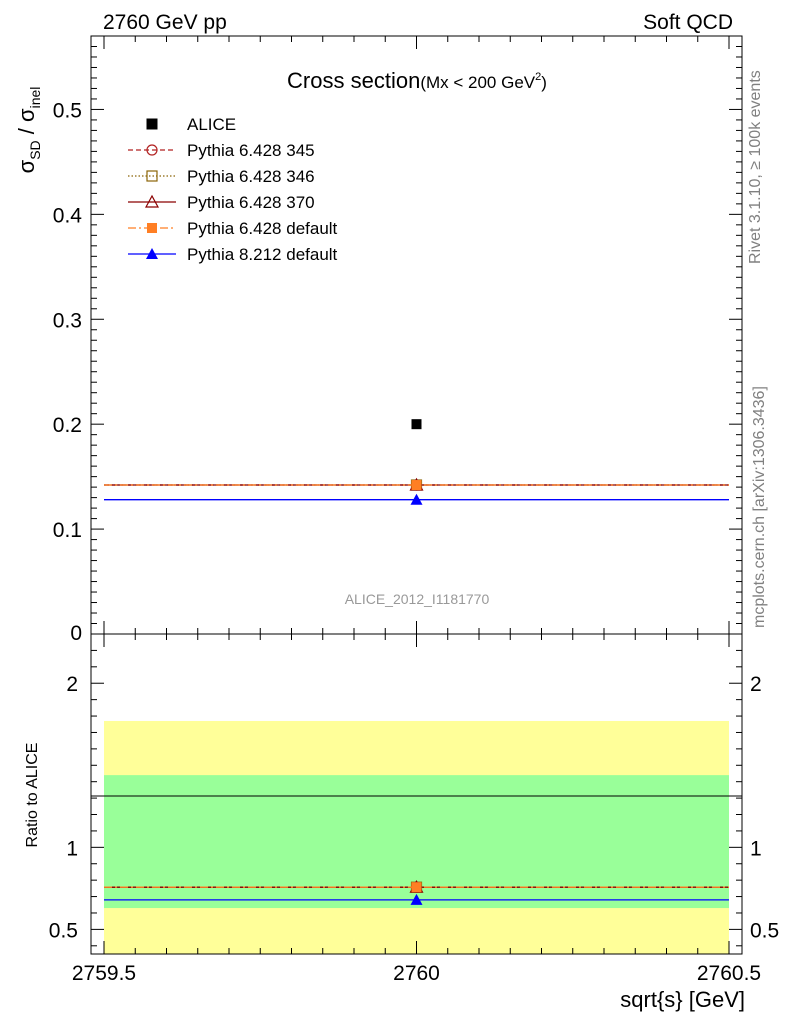  Describe the element at coordinates (68, 215) in the screenshot. I see `main-y-tick-label: 0.4` at that location.